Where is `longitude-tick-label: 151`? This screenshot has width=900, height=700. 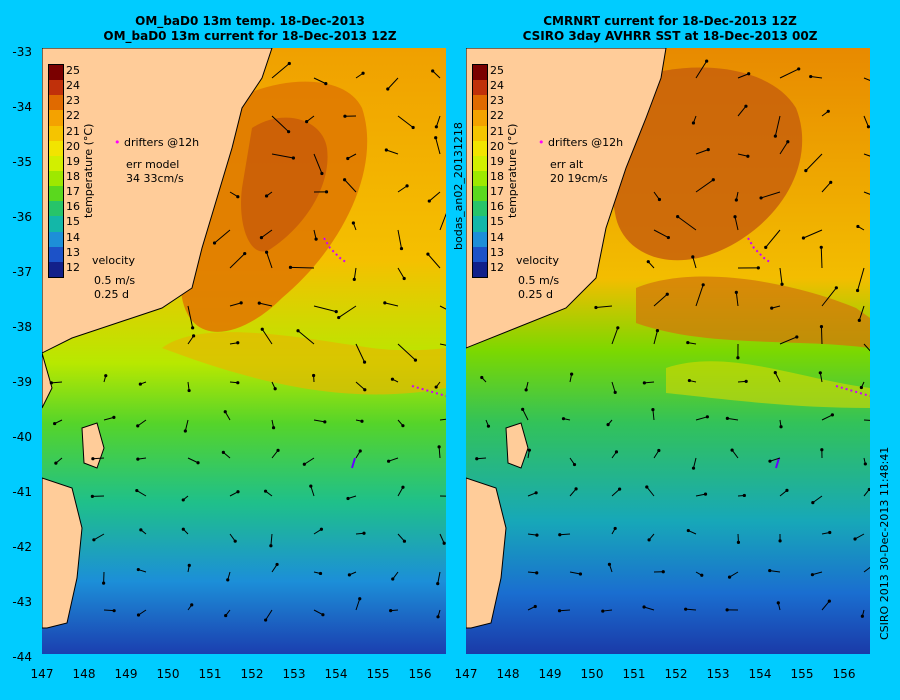
longitude-tick-label: 151 is located at coordinates (210, 674).